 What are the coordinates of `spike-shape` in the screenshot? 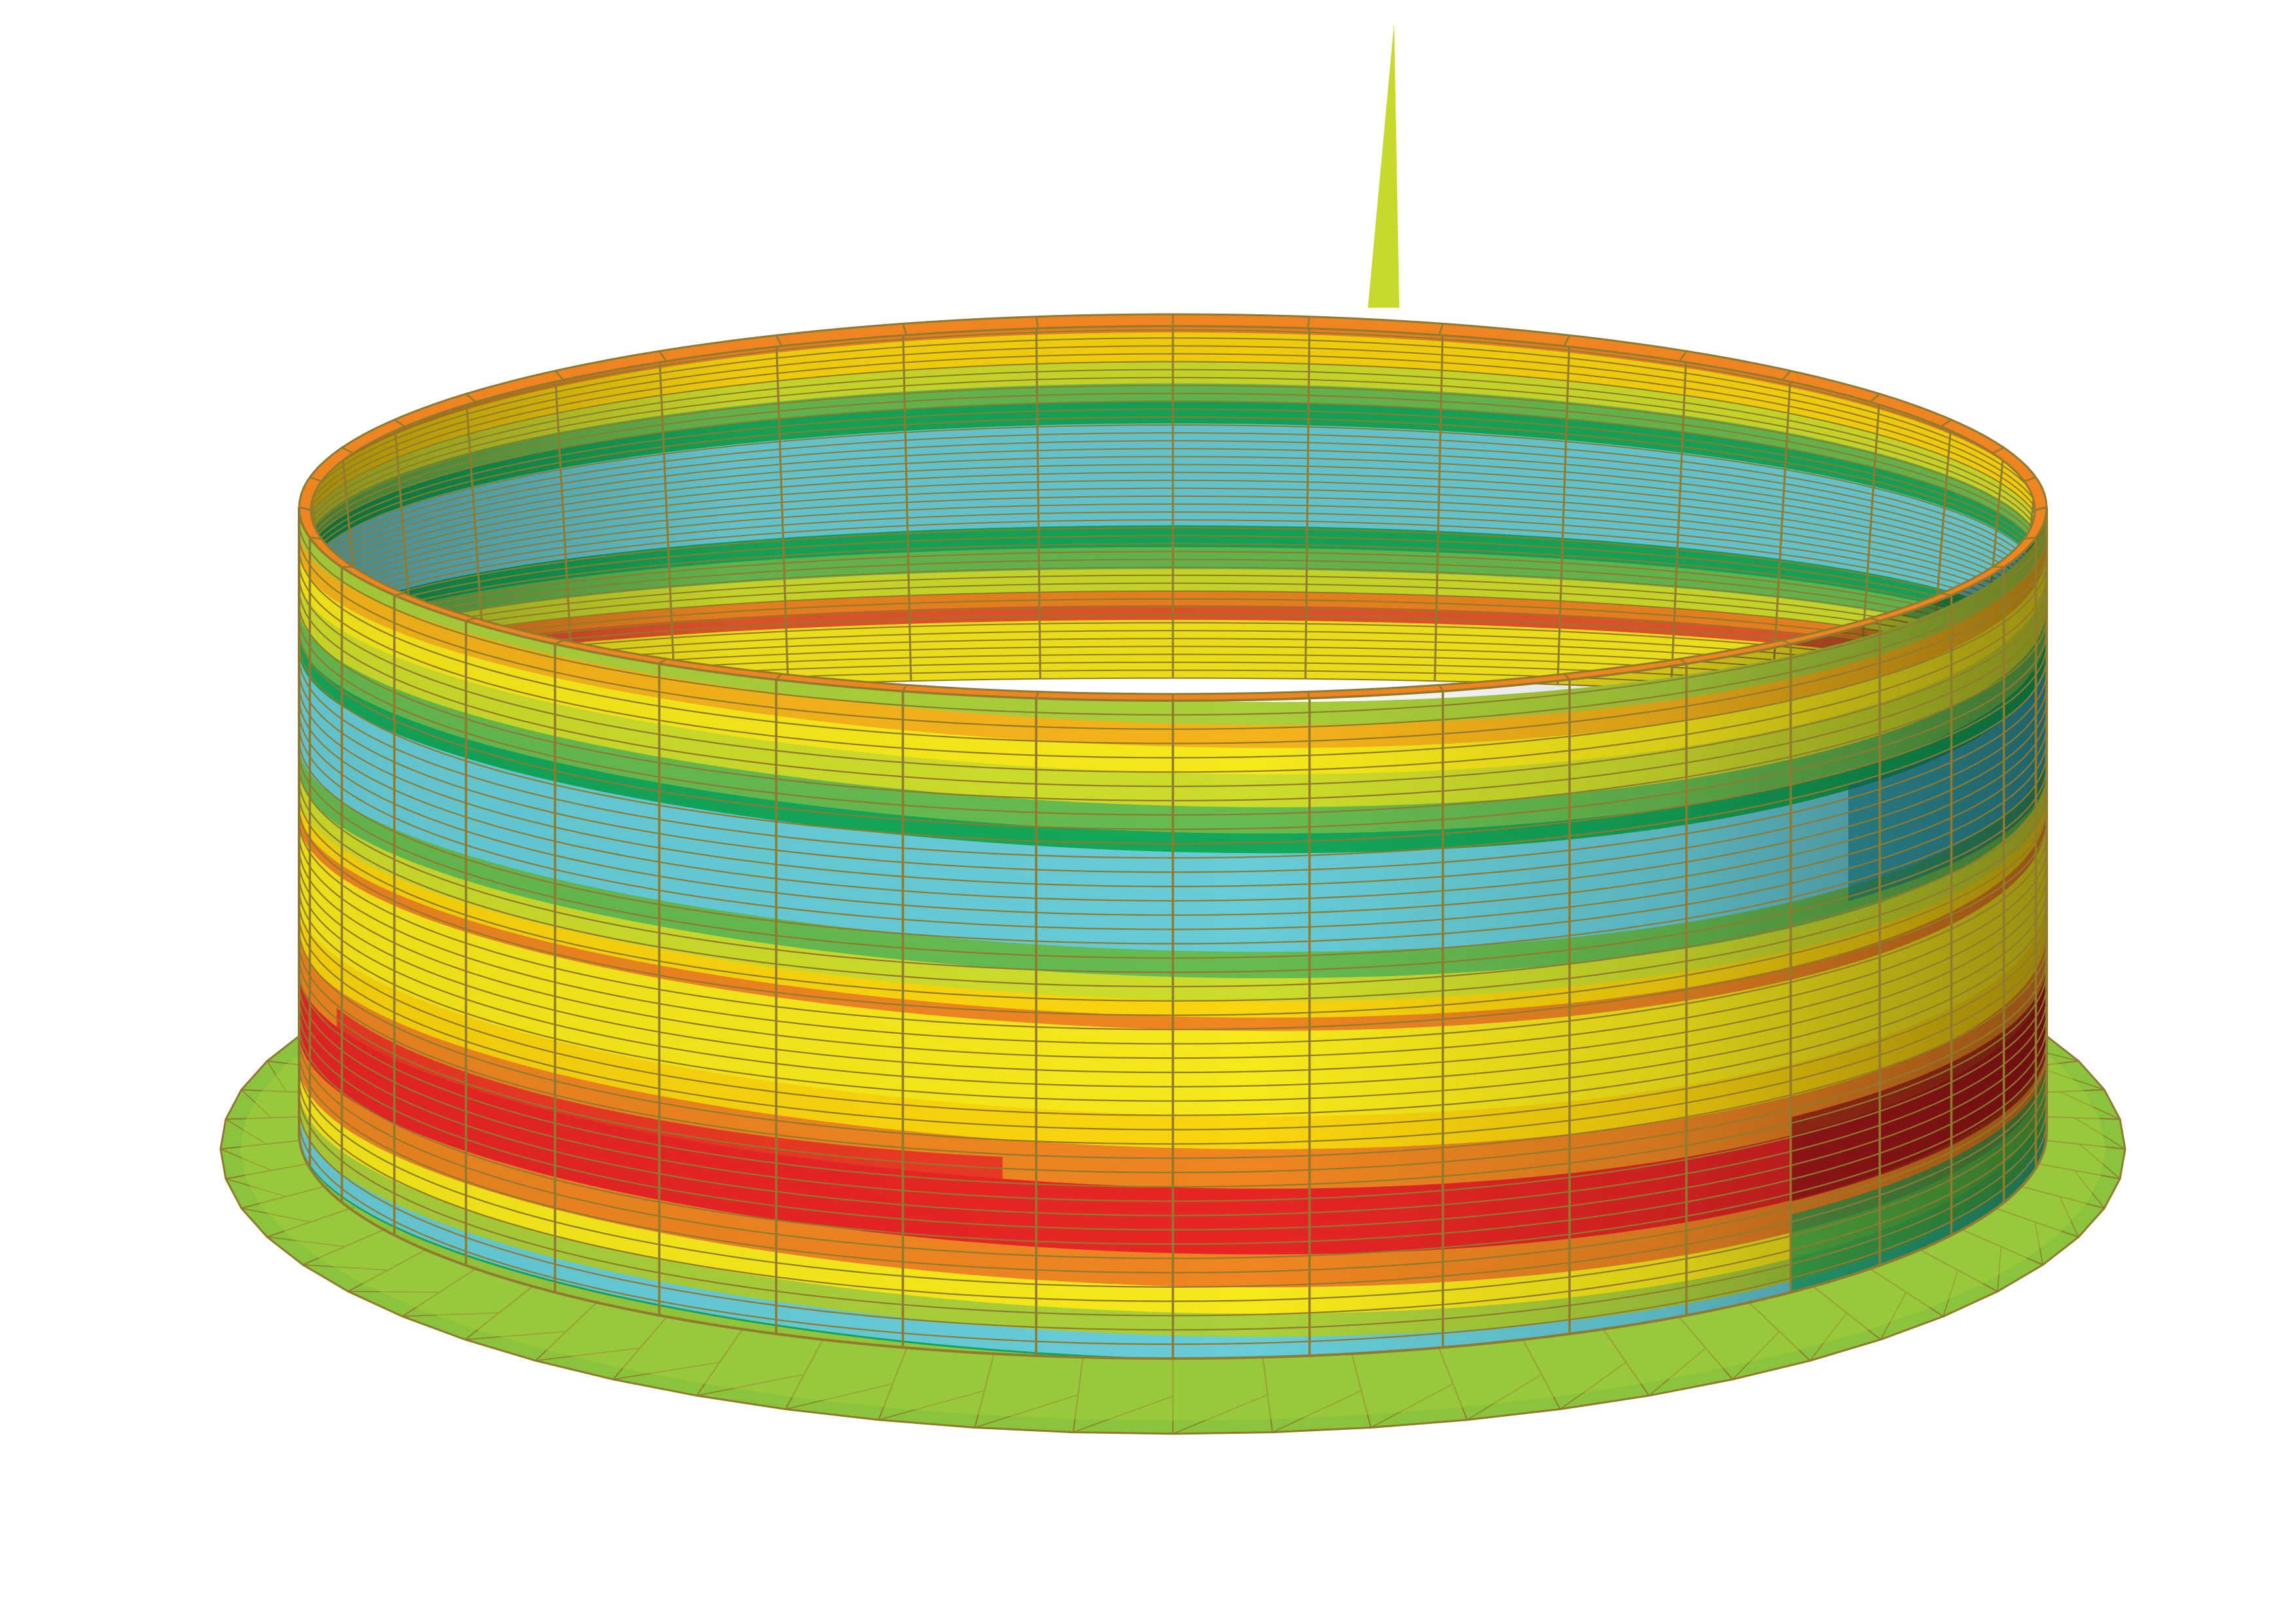 It's located at (1383, 165).